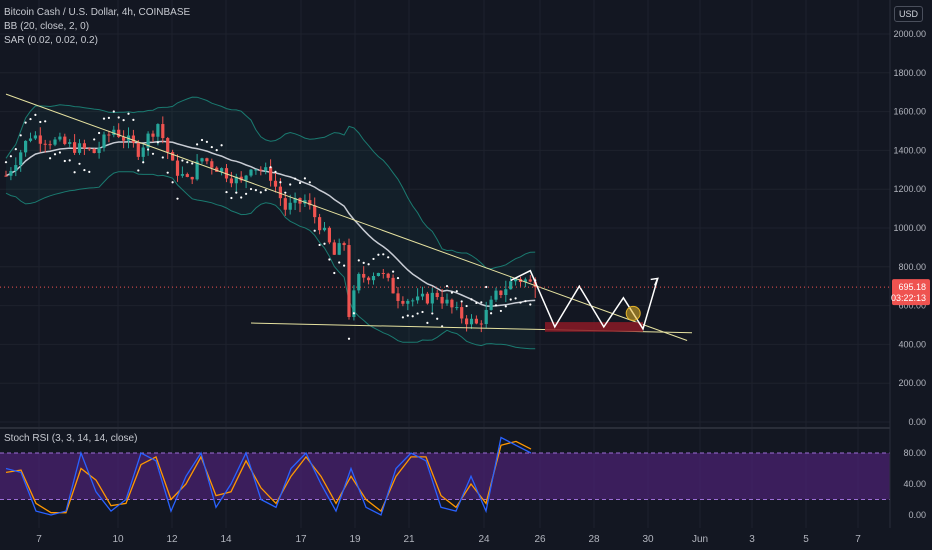 Image resolution: width=932 pixels, height=550 pixels. What do you see at coordinates (908, 14) in the screenshot?
I see `currency-button: USD` at bounding box center [908, 14].